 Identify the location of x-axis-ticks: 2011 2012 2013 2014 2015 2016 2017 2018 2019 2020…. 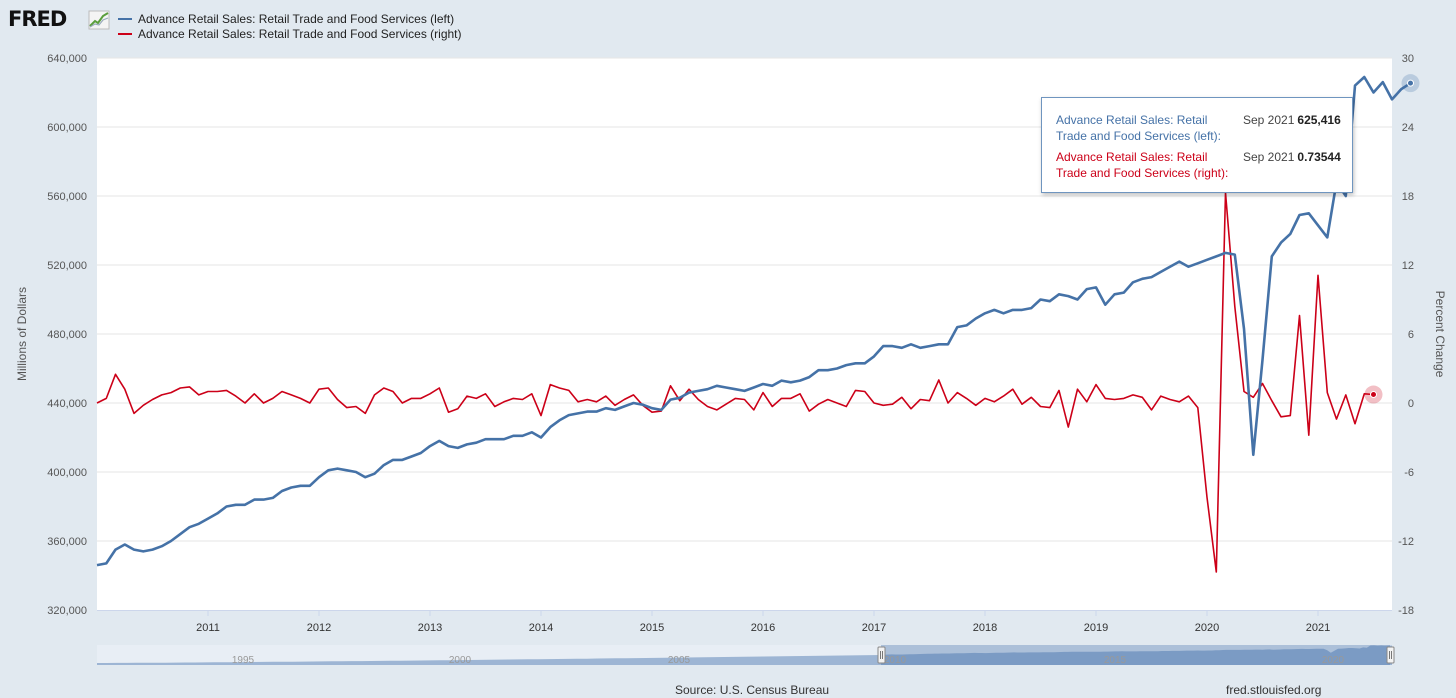
(744, 622).